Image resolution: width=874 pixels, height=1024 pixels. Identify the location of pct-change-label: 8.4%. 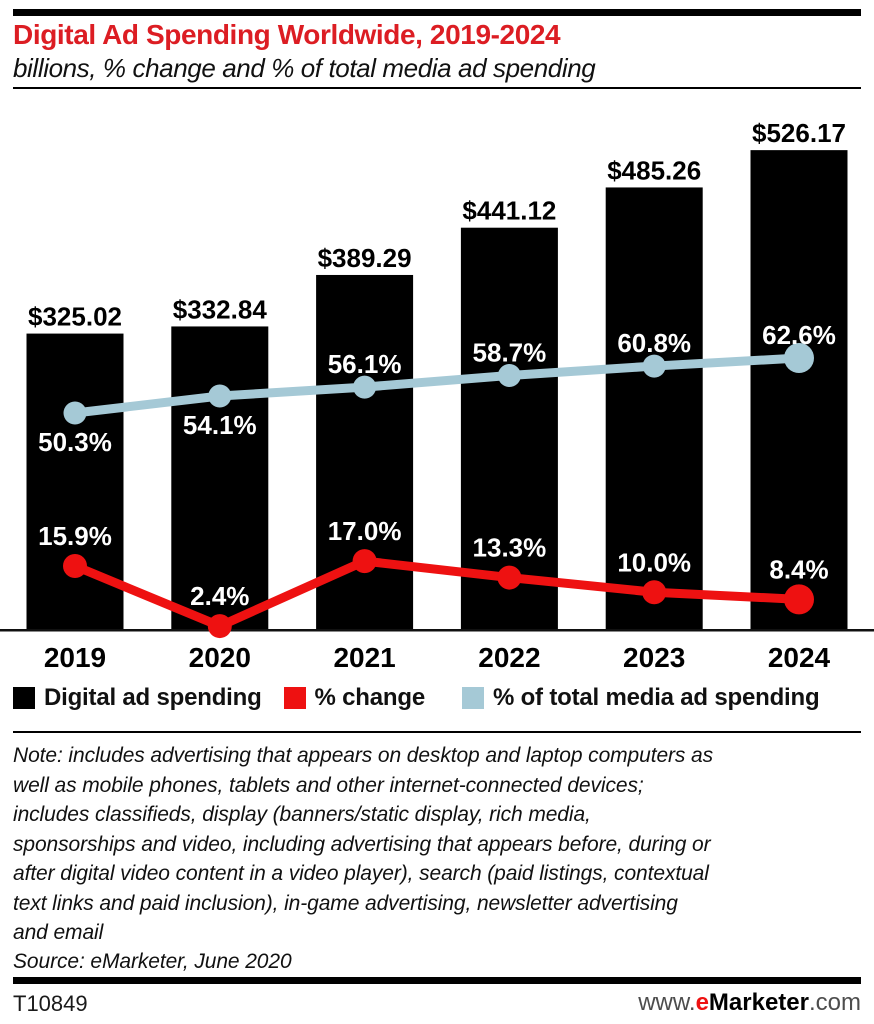
(798, 569).